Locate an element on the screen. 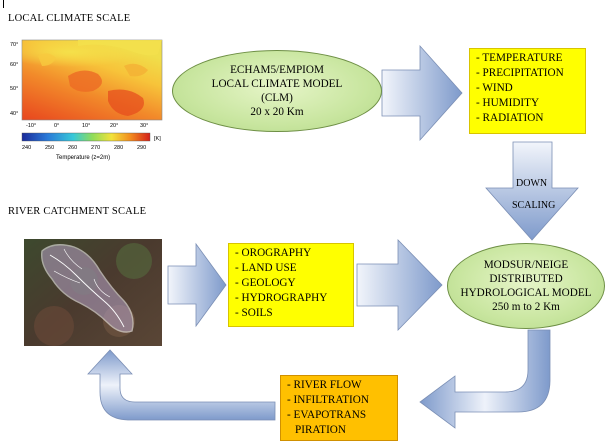 The width and height of the screenshot is (615, 442). hydro-model-line: 250 m to 2 Km is located at coordinates (526, 307).